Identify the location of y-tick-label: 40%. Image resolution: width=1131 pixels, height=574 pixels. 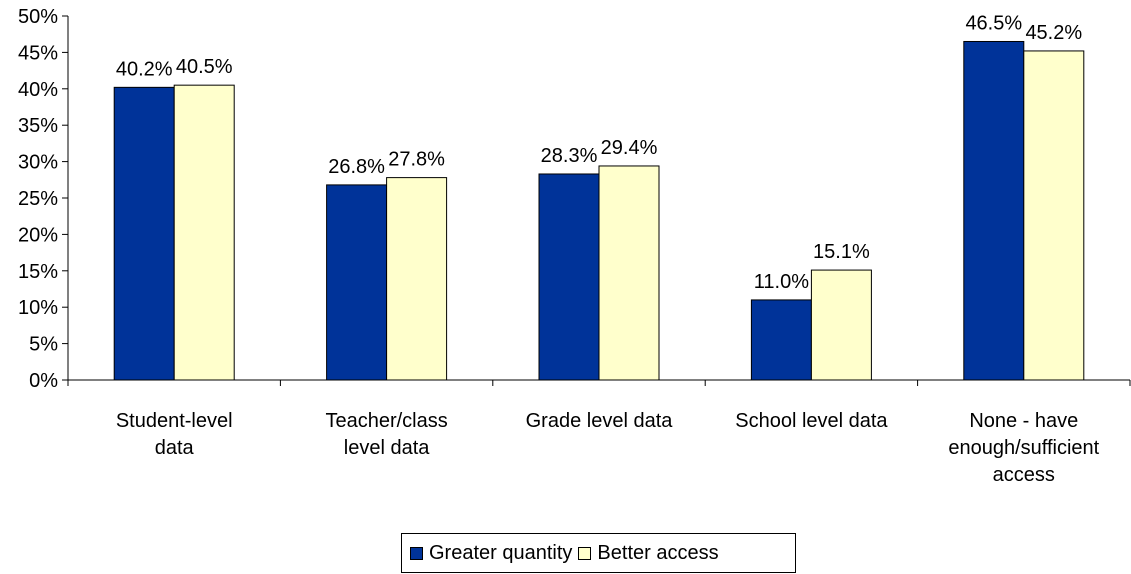
(38, 90).